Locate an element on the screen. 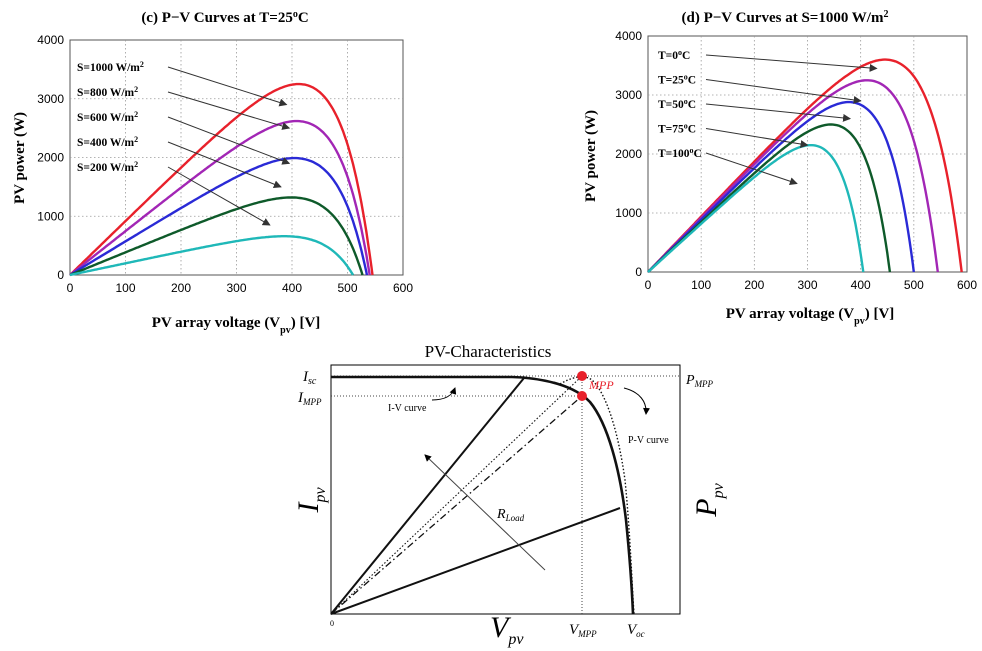 The image size is (982, 651). vmpp-label: VMPP is located at coordinates (583, 630).